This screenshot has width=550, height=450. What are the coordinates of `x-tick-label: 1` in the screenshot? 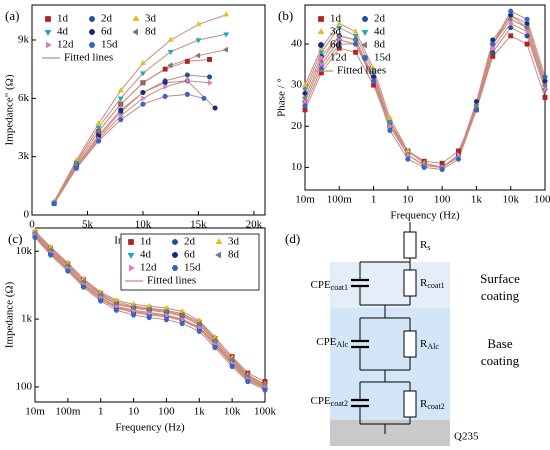 It's located at (374, 200).